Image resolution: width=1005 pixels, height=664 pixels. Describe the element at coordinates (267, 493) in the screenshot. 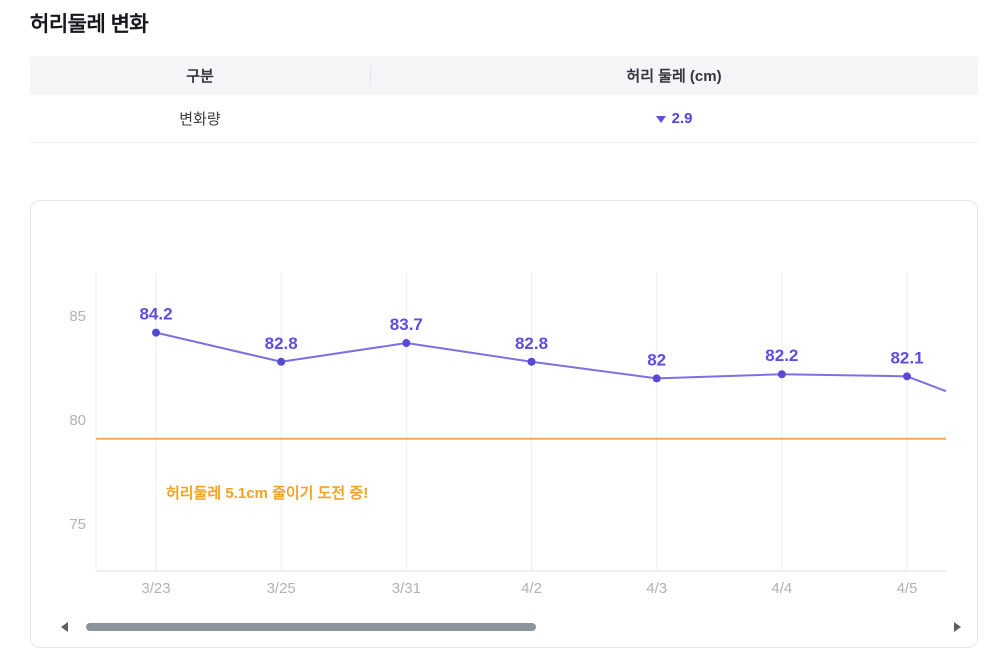

I see `svg-text: 허리둘레 5.1cm 줄이기 도전 중!` at that location.